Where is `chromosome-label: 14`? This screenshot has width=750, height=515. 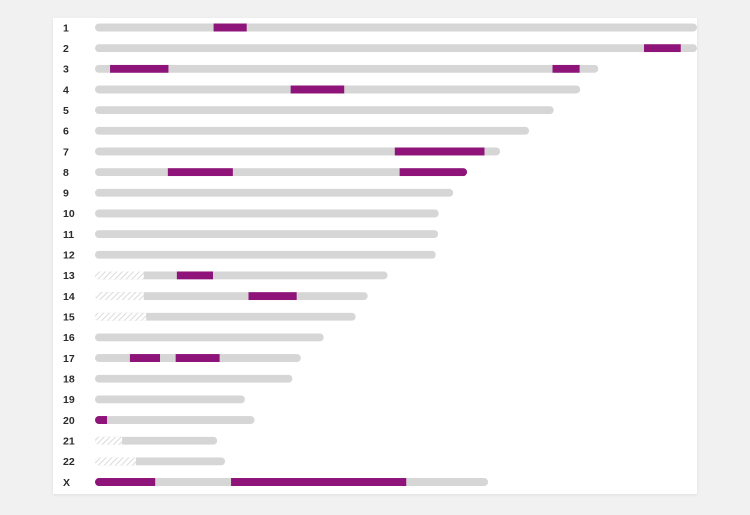
chromosome-label: 14 is located at coordinates (69, 297).